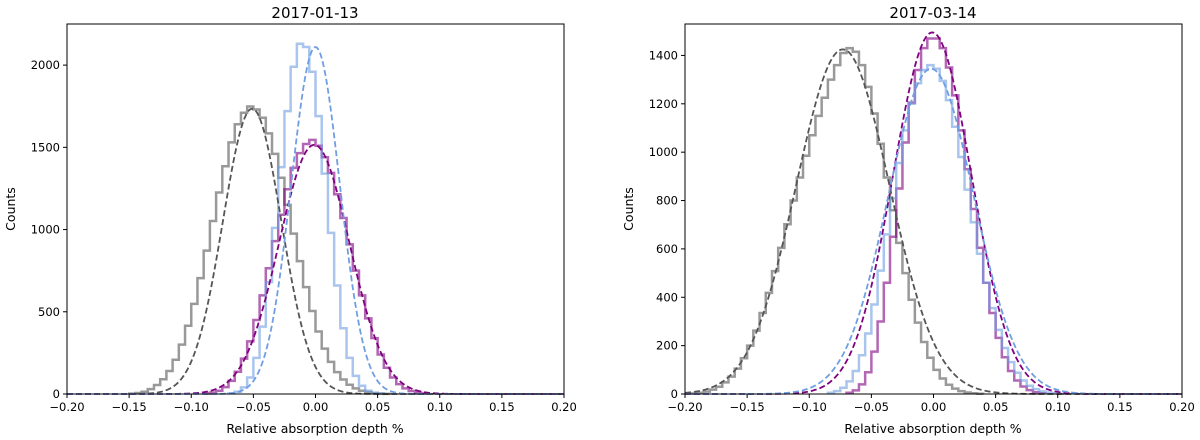  I want to click on panel-1-title: 2017-01-13, so click(314, 13).